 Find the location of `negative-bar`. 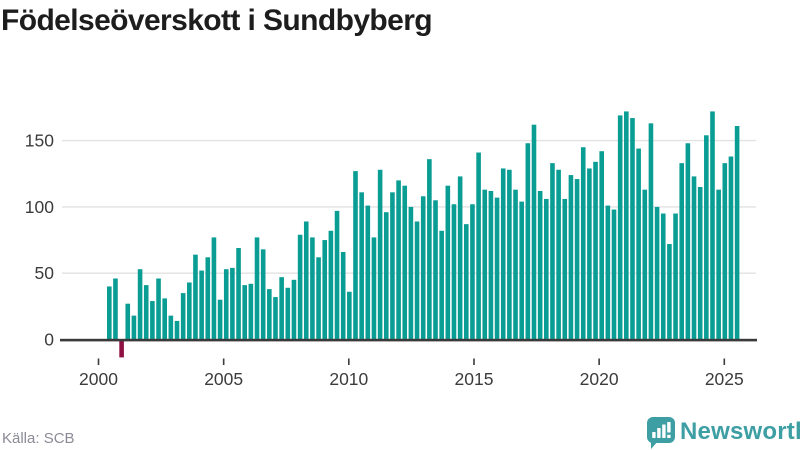

negative-bar is located at coordinates (121, 348).